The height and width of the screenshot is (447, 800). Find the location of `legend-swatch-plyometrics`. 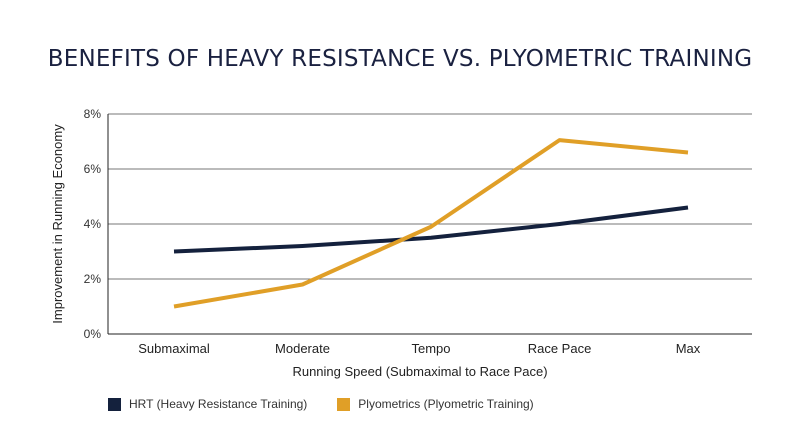

legend-swatch-plyometrics is located at coordinates (344, 404).